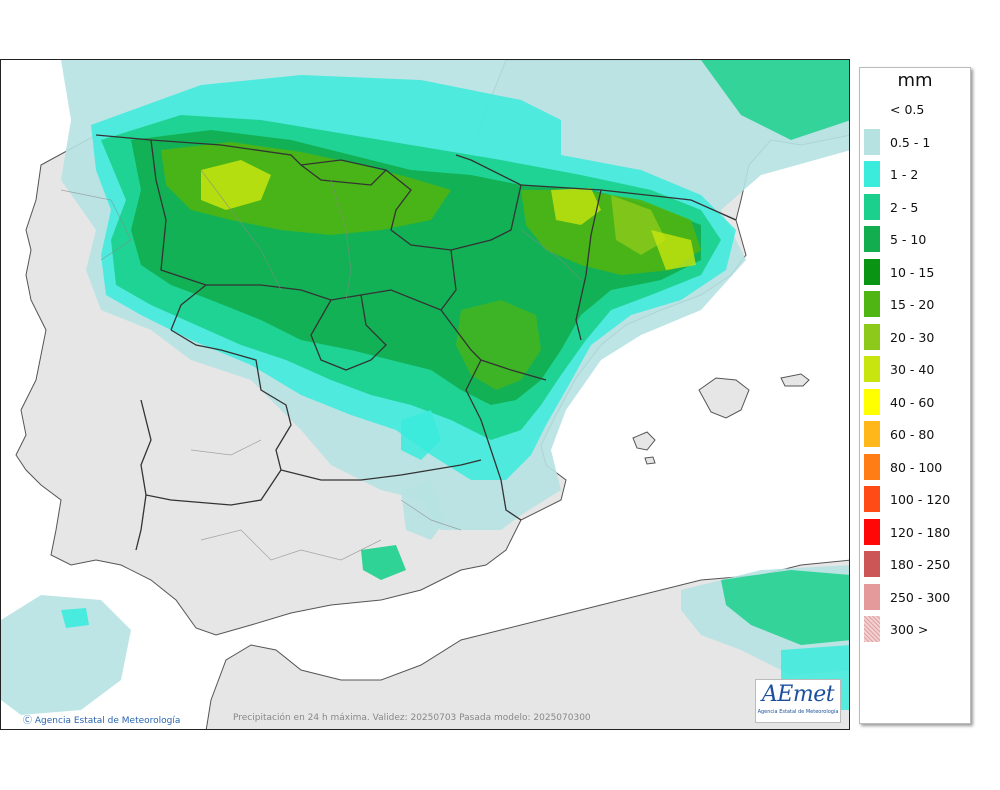 The height and width of the screenshot is (790, 1000). Describe the element at coordinates (912, 434) in the screenshot. I see `legend-label: 60 - 80` at that location.